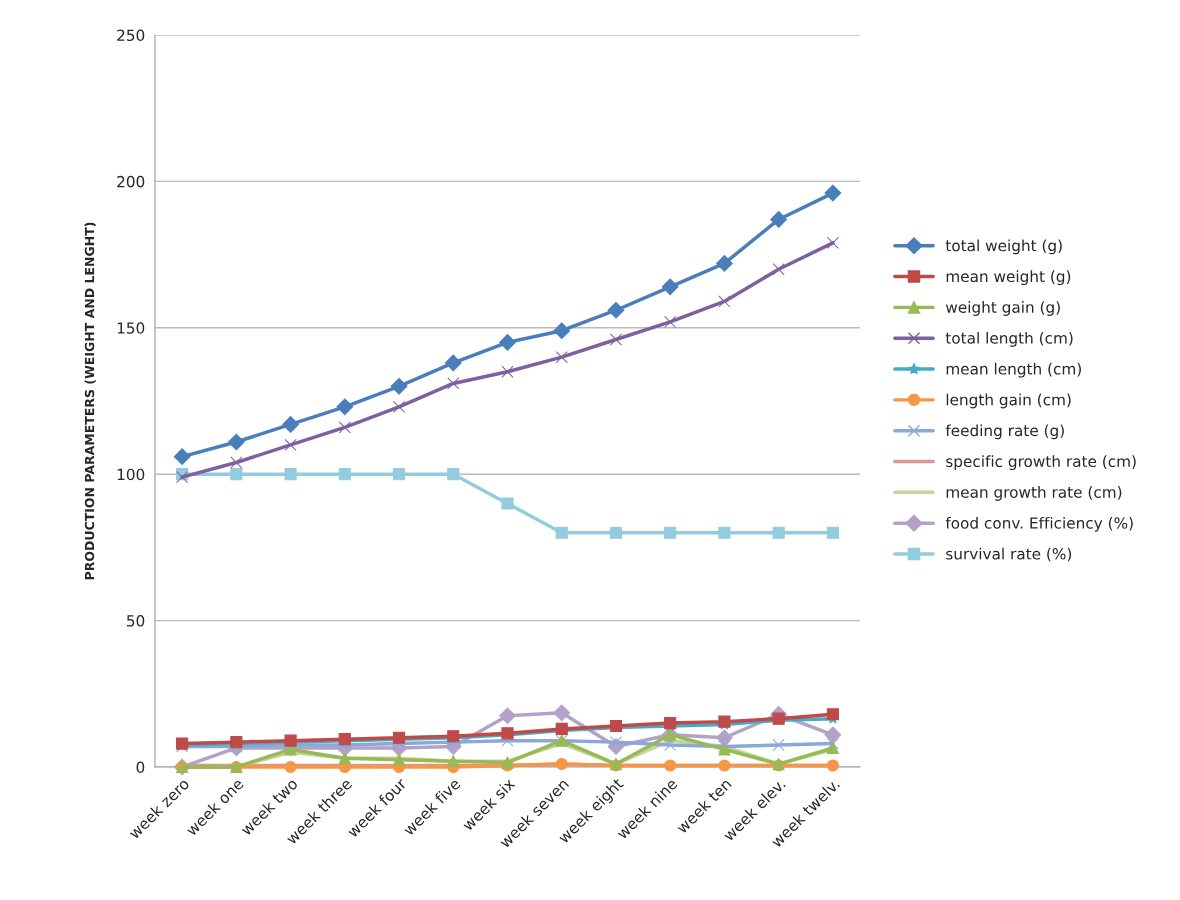 This screenshot has height=900, width=1180. I want to click on legend-label: survival rate (%), so click(1009, 554).